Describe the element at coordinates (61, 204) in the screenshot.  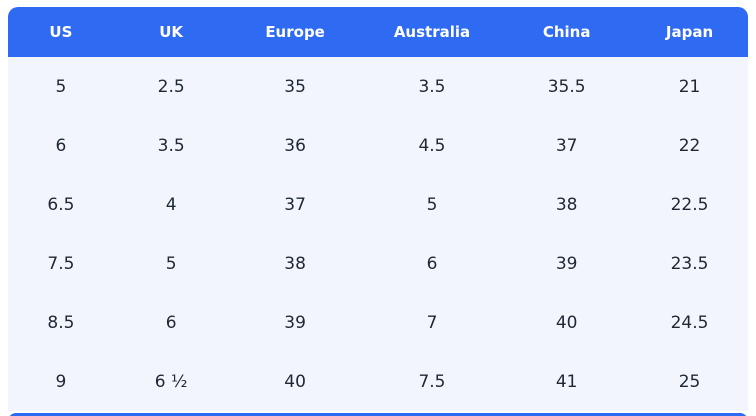
I see `size-cell: 6.5` at that location.